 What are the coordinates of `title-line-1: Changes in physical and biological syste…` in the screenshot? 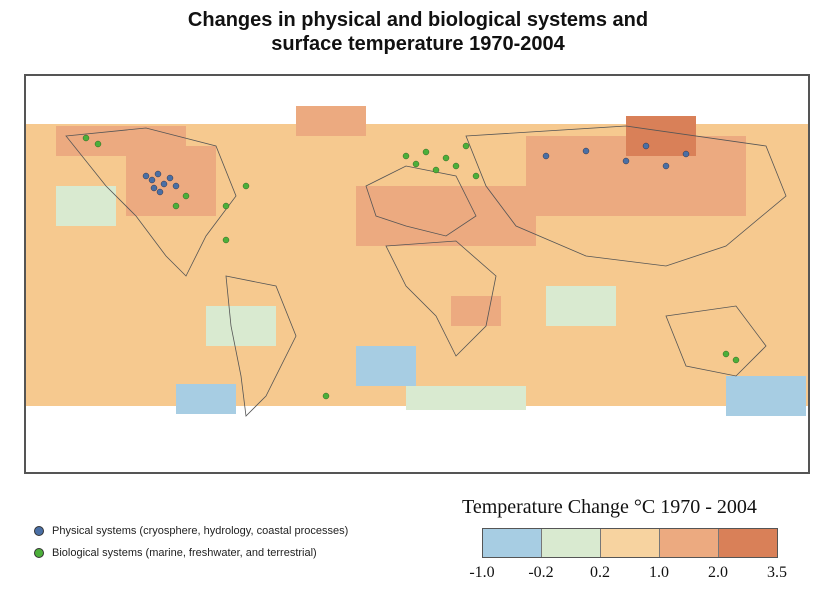 It's located at (418, 20).